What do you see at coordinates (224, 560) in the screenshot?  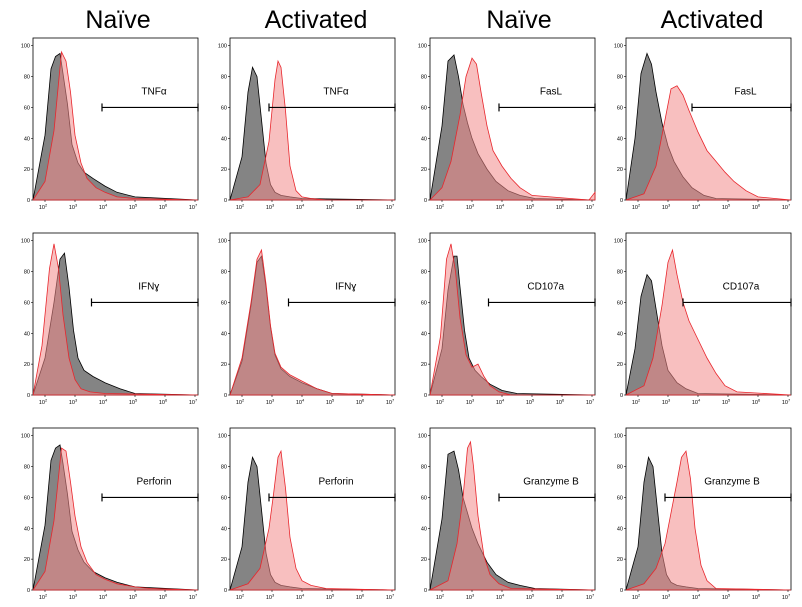 I see `y-tick-label: 20` at bounding box center [224, 560].